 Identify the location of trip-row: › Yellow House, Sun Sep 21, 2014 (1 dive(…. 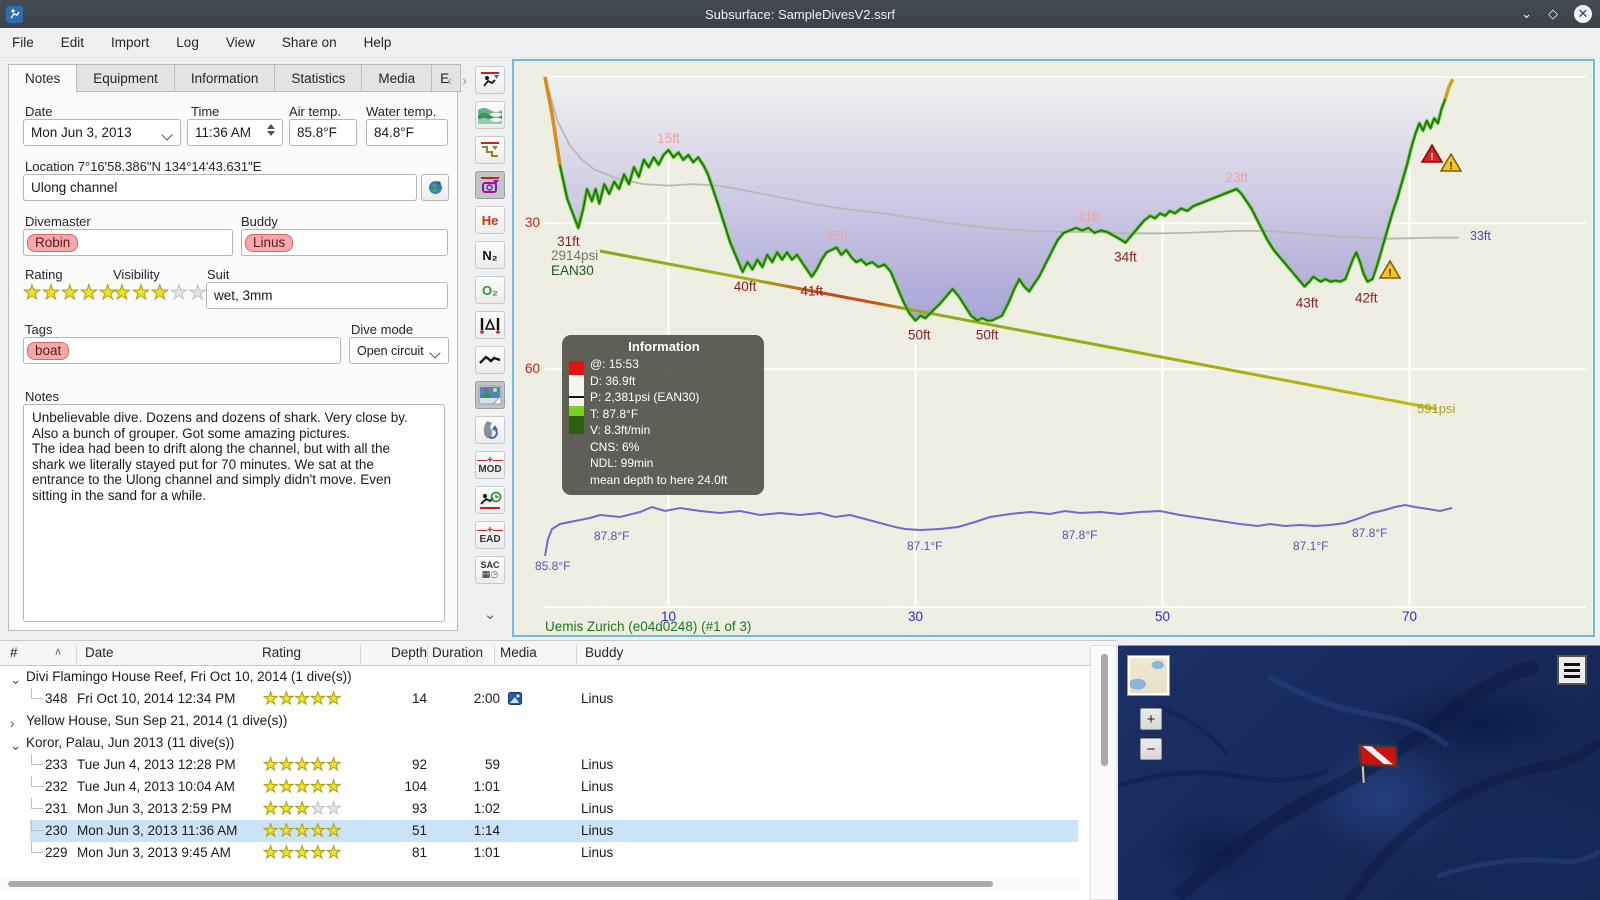
(149, 722).